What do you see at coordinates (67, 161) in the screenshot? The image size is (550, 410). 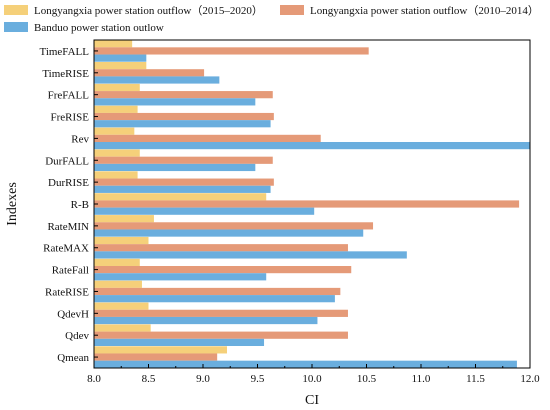 I see `y-tick-label: DurFALL` at bounding box center [67, 161].